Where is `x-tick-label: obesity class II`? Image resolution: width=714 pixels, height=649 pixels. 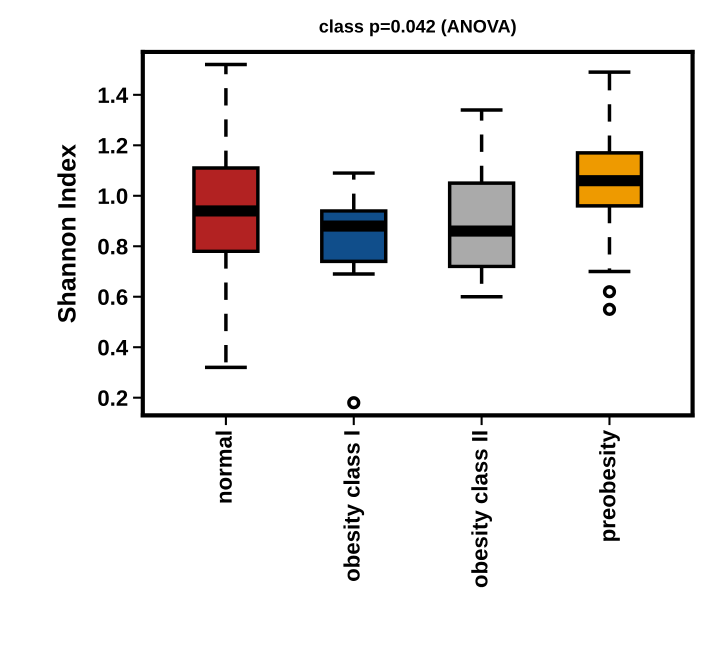
x-tick-label: obesity class II is located at coordinates (481, 509).